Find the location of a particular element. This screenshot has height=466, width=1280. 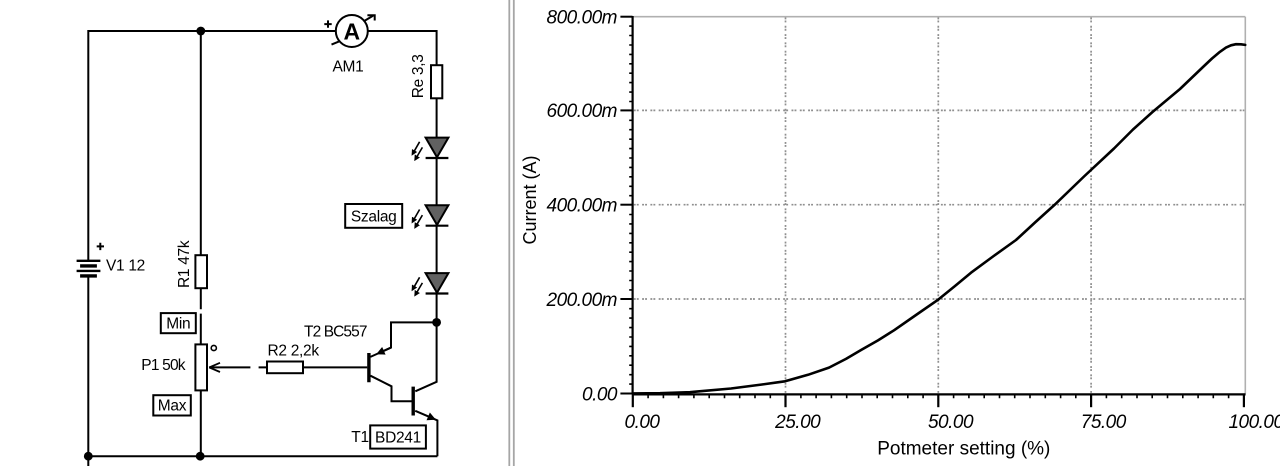

svg-text: R1 47k is located at coordinates (184, 264).